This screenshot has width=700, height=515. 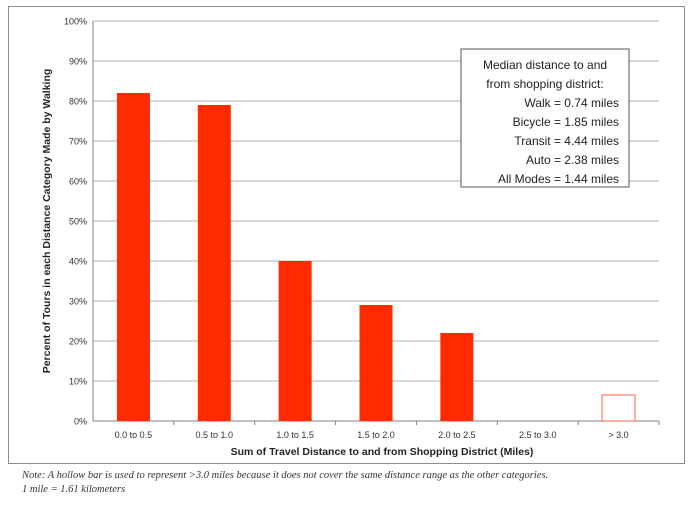 I want to click on y-tick-label: 30%, so click(x=78, y=302).